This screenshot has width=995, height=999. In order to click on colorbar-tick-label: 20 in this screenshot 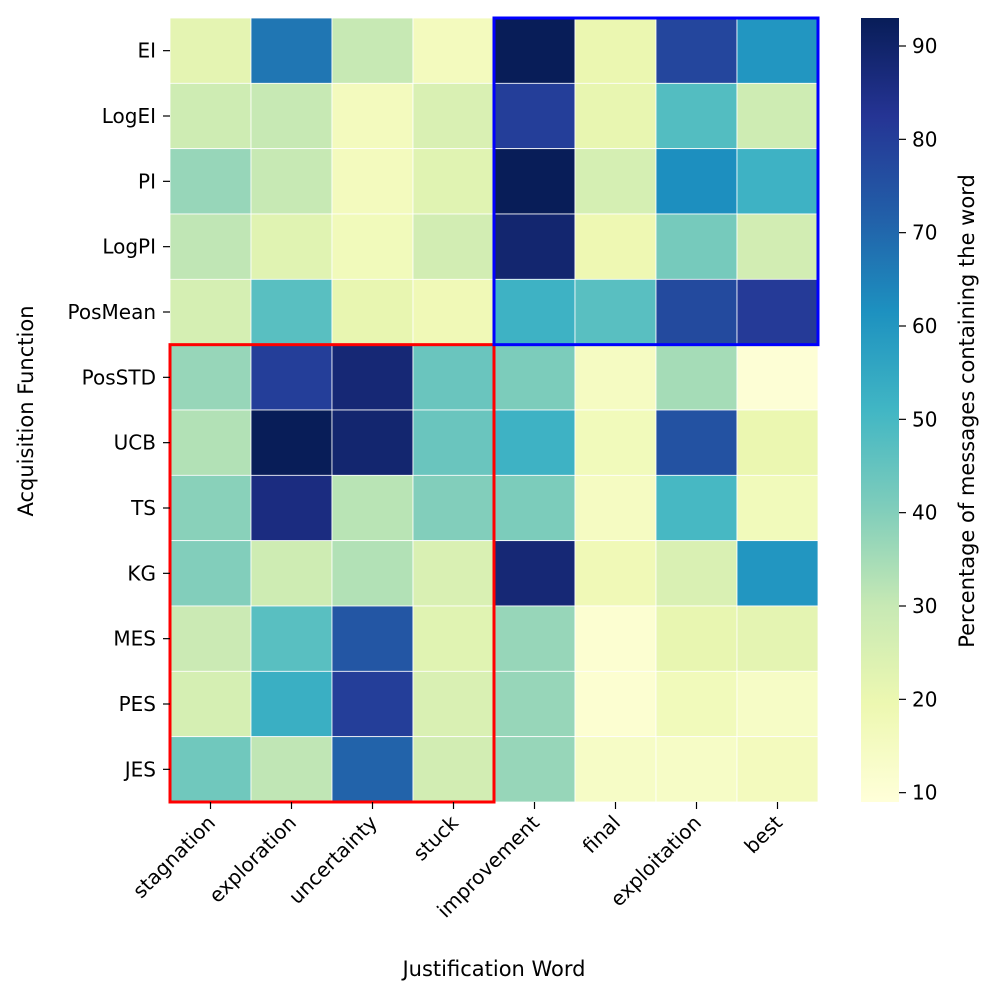, I will do `click(924, 699)`.